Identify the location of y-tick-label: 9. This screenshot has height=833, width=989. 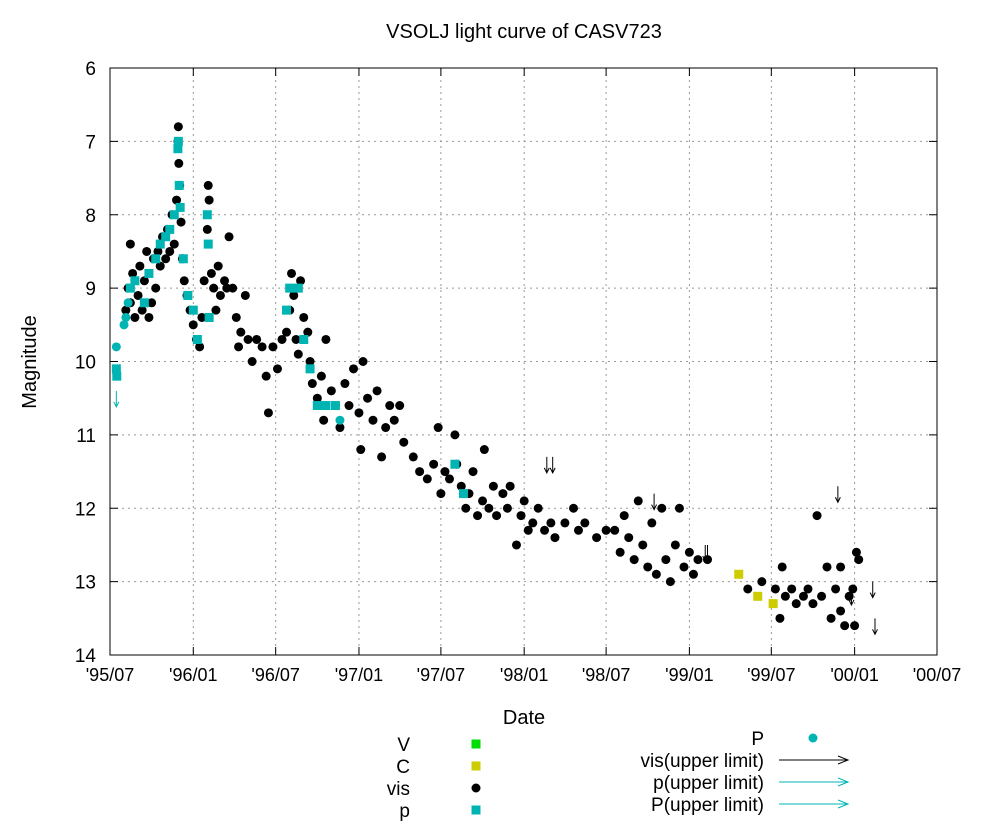
(90, 289).